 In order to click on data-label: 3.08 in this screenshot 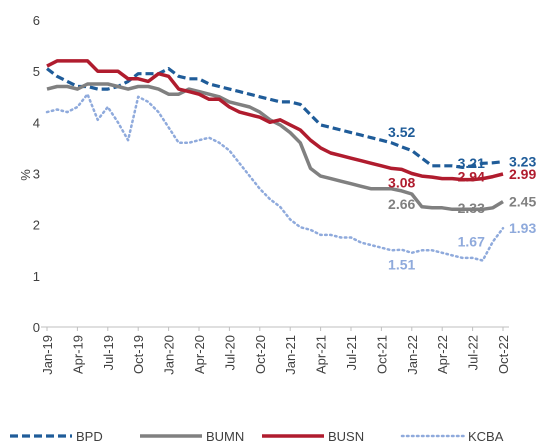, I will do `click(401, 182)`.